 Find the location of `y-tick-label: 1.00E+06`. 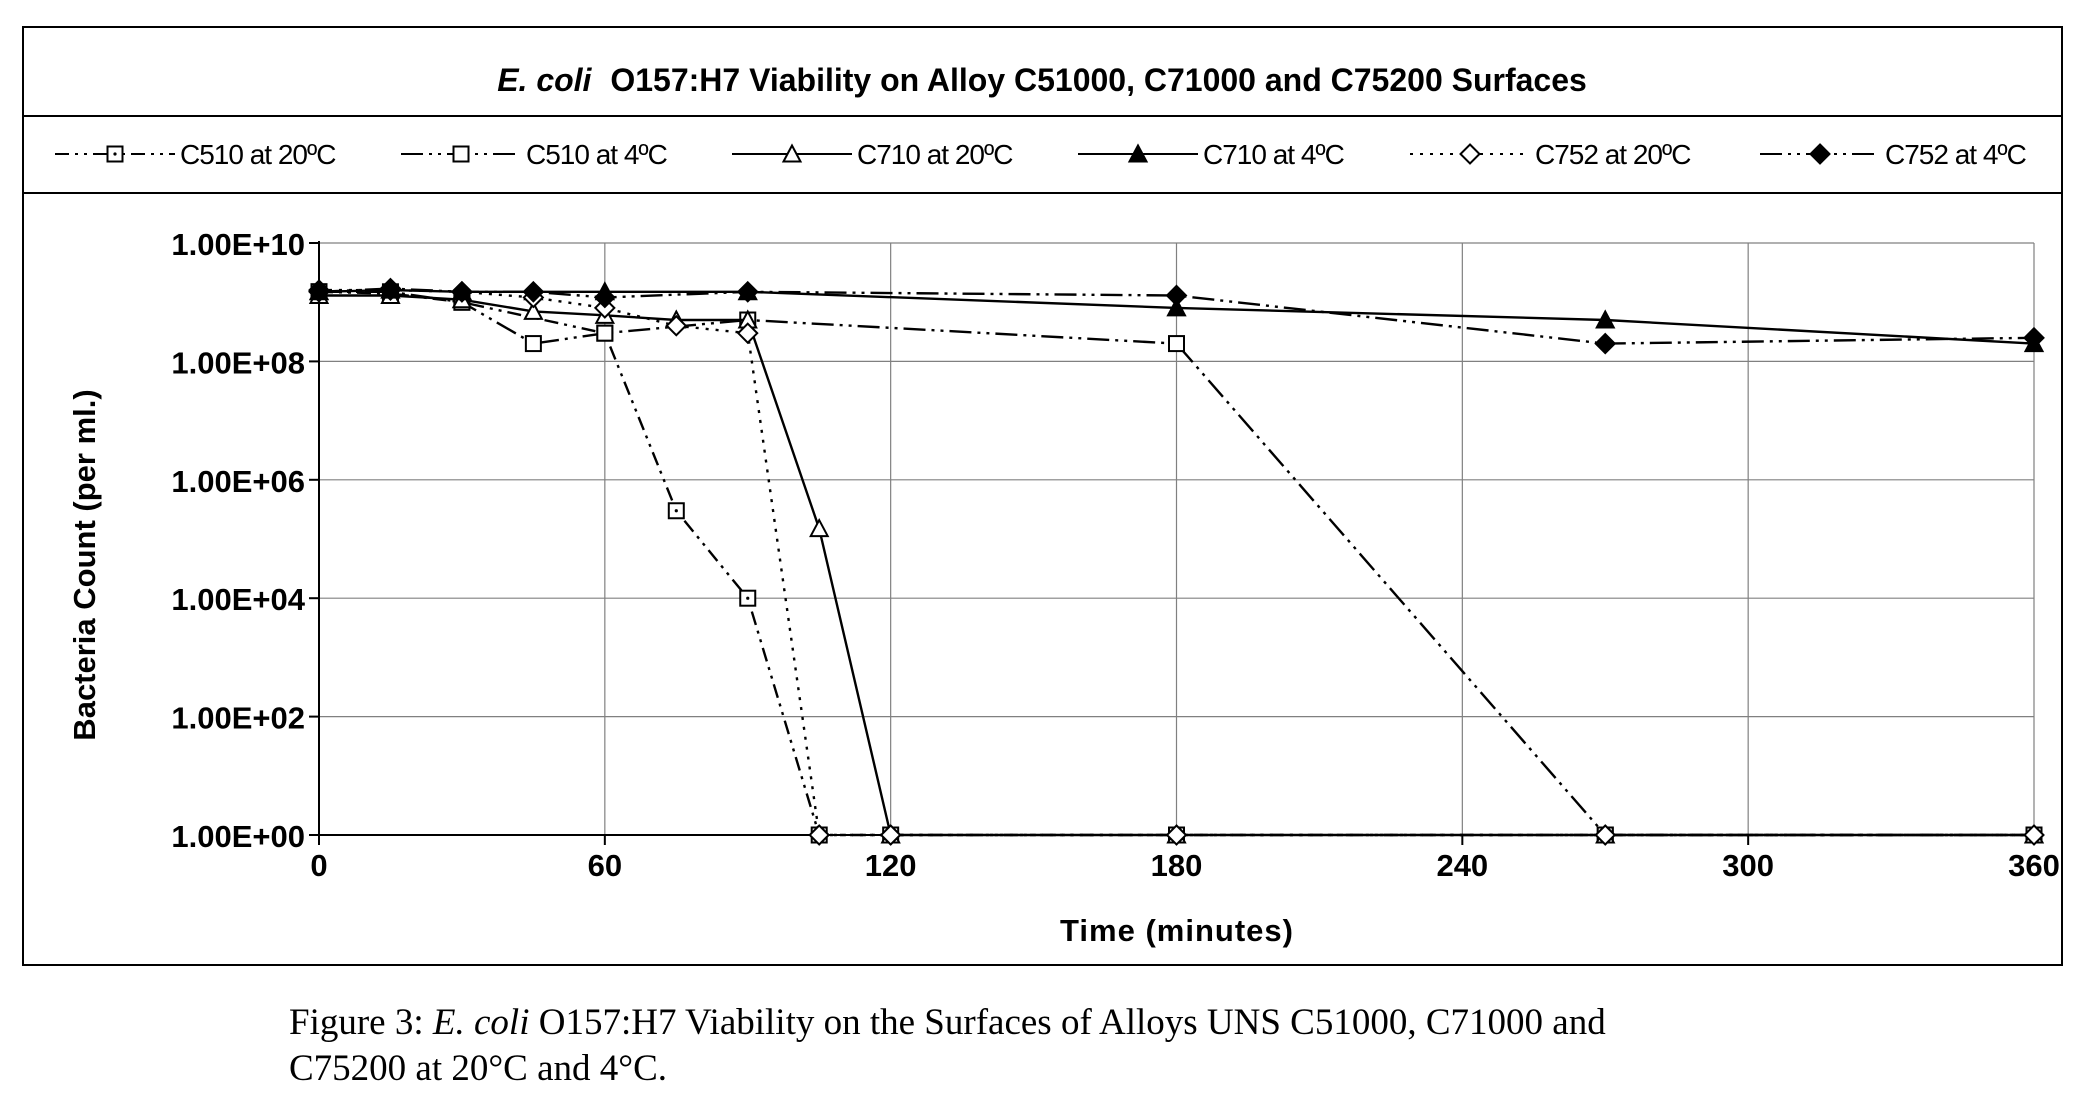

y-tick-label: 1.00E+06 is located at coordinates (238, 481).